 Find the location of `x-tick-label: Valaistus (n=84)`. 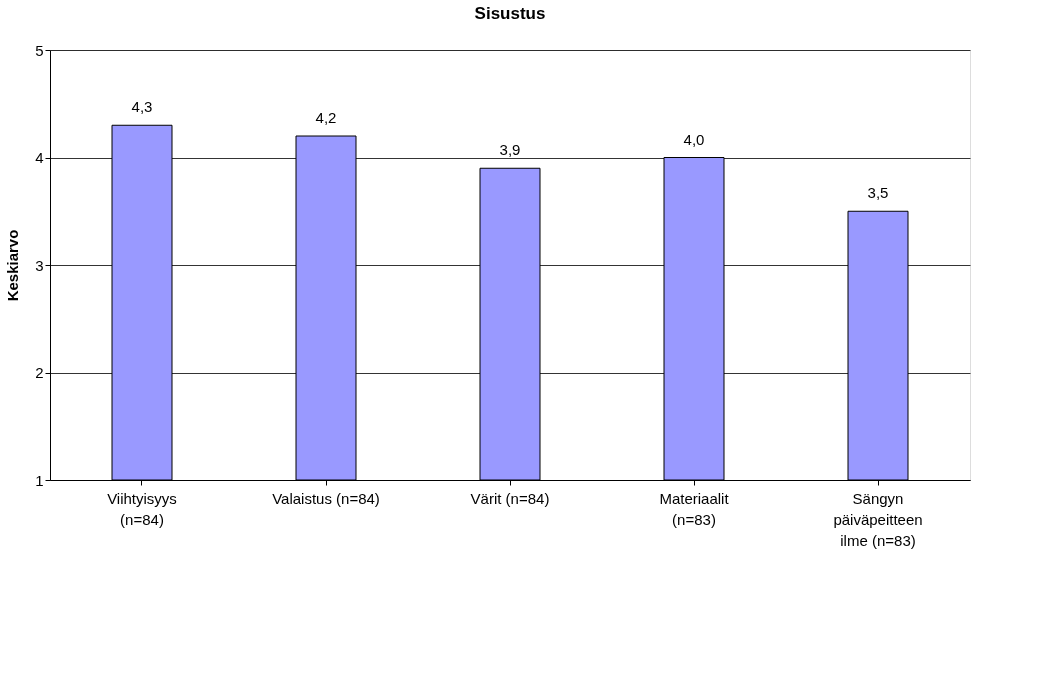

x-tick-label: Valaistus (n=84) is located at coordinates (326, 498).